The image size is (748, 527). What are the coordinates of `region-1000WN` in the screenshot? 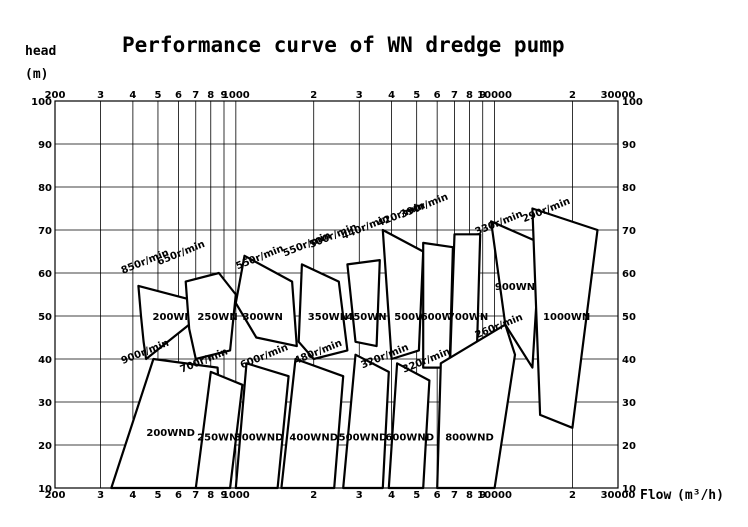 It's located at (565, 318).